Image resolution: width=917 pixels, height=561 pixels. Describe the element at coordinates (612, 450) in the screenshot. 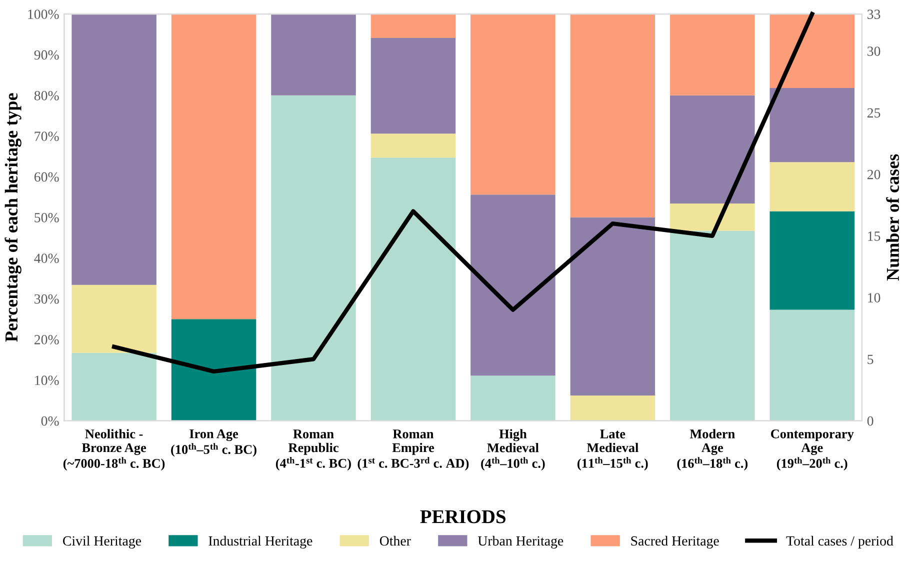

I see `x-tick-label: Late Medieval (11$^{th}$–15$^{th}$ c.)` at that location.